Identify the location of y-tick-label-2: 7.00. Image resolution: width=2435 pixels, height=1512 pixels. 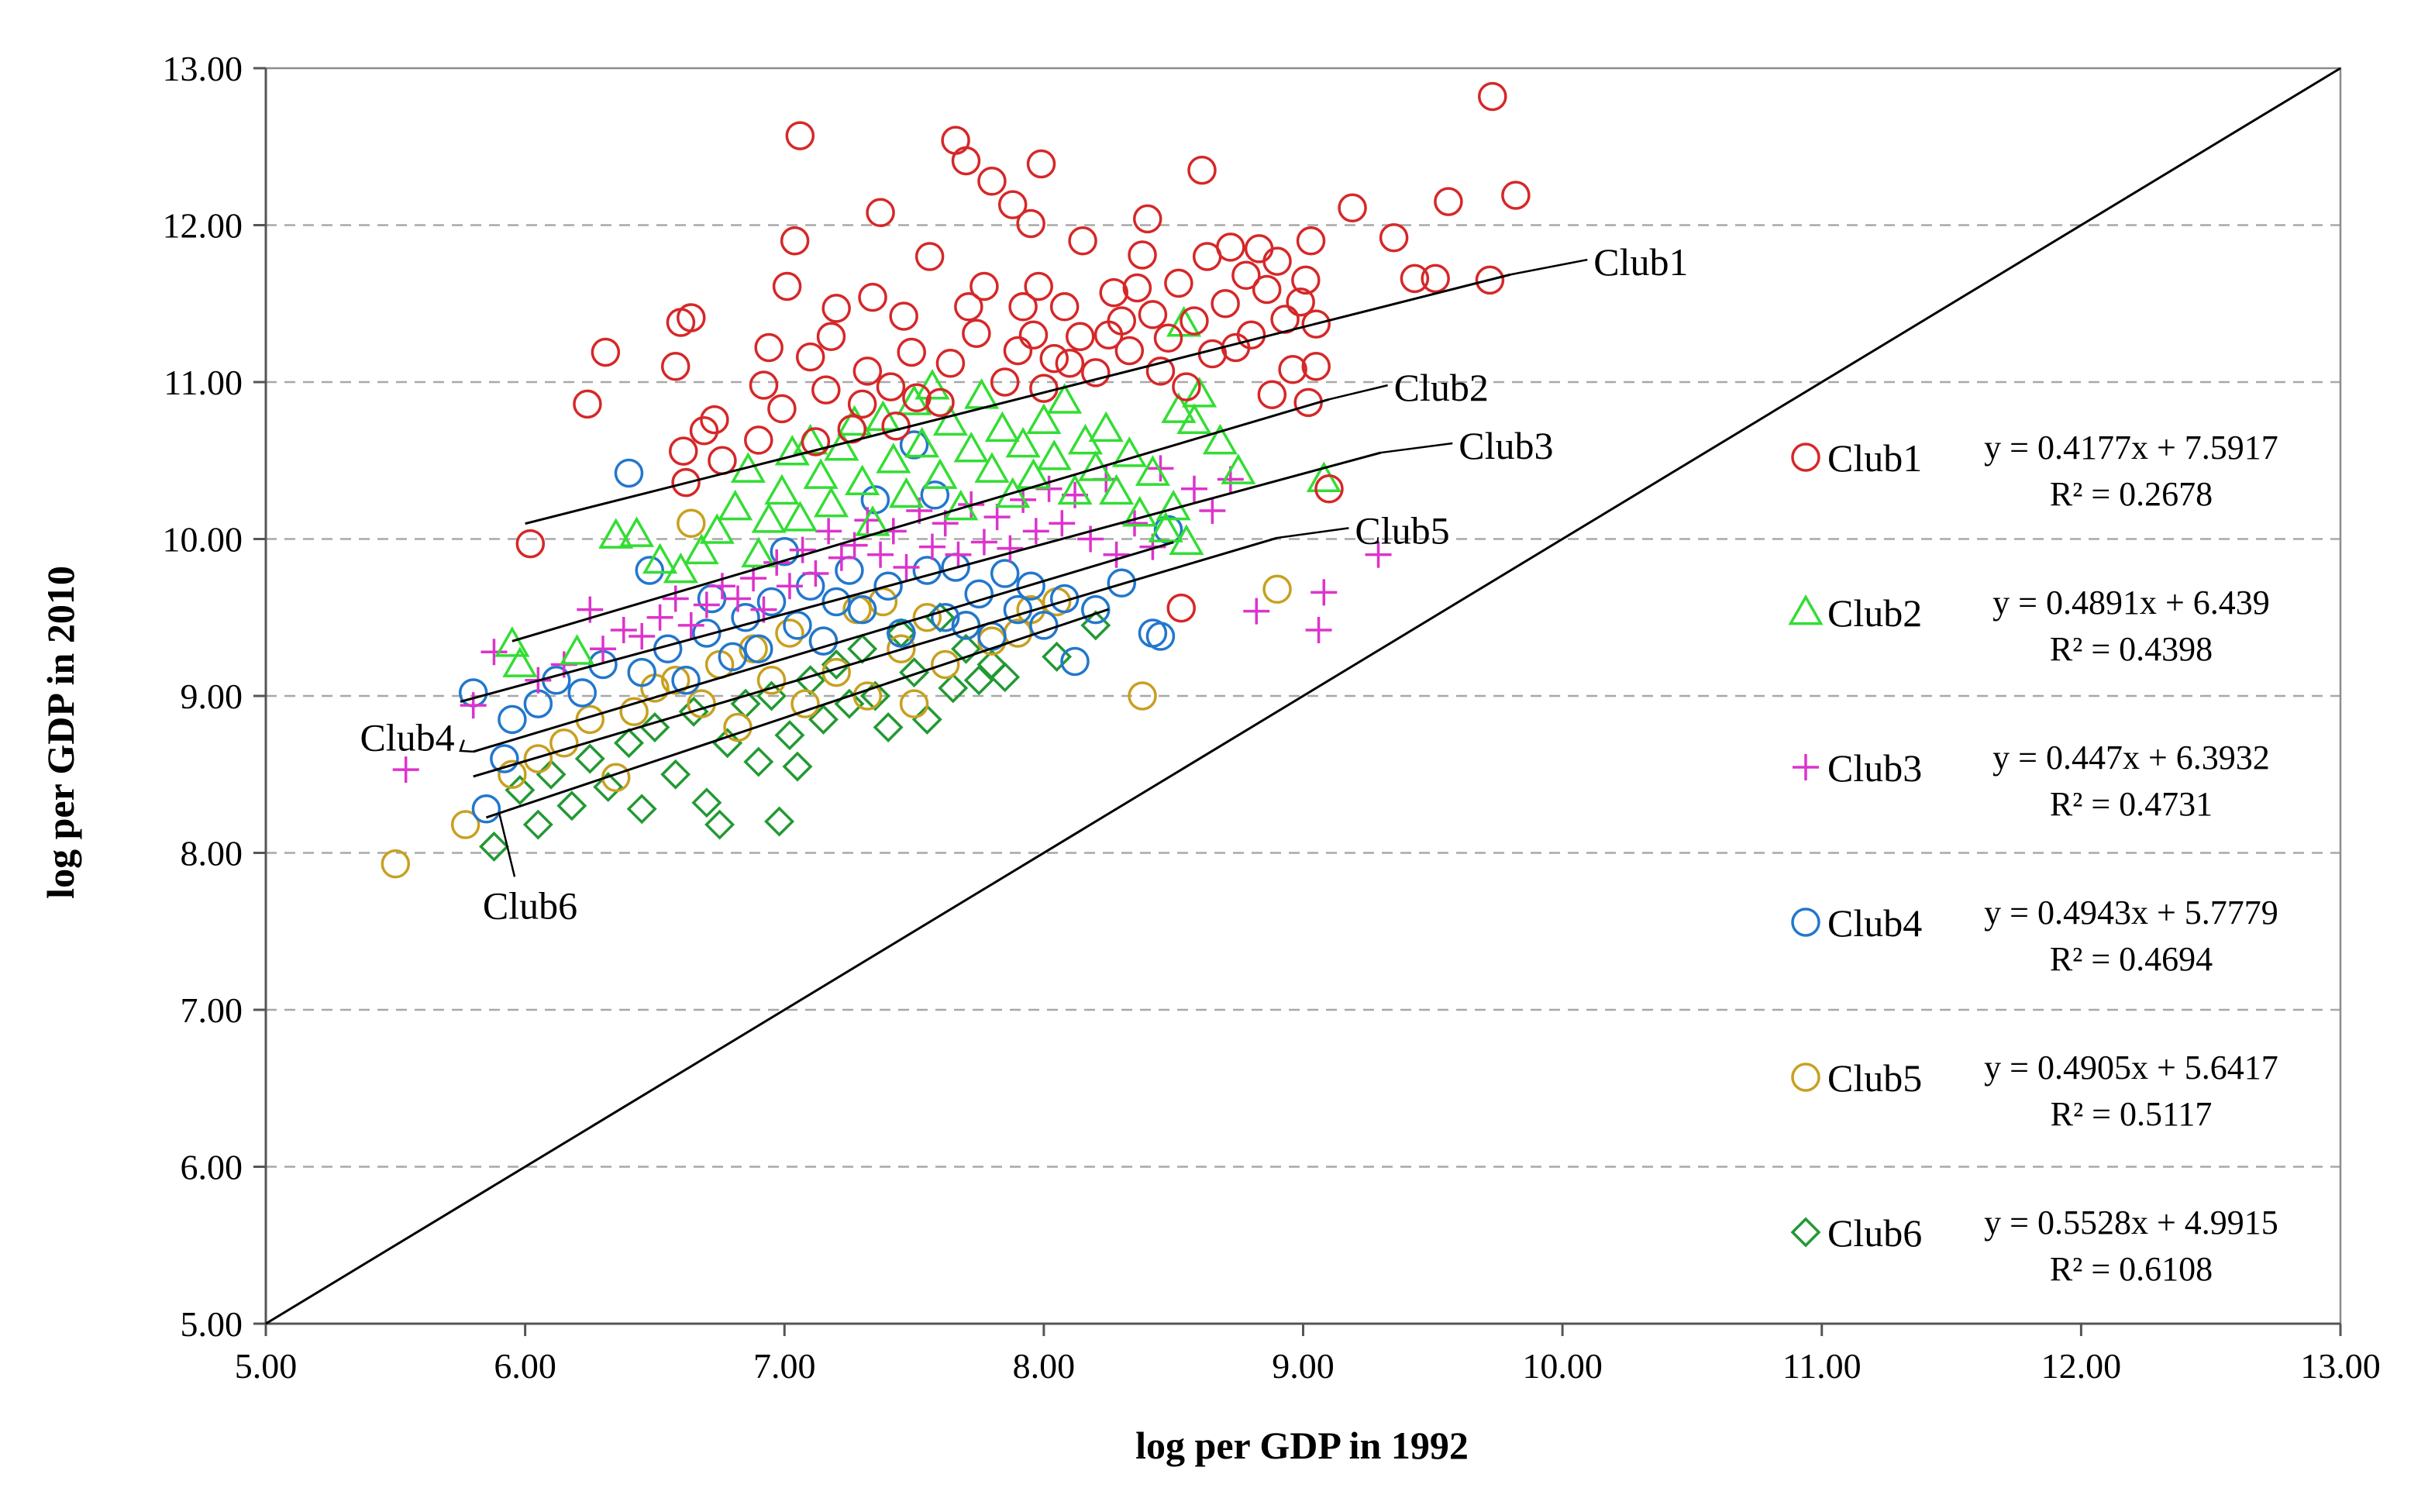
(212, 1010).